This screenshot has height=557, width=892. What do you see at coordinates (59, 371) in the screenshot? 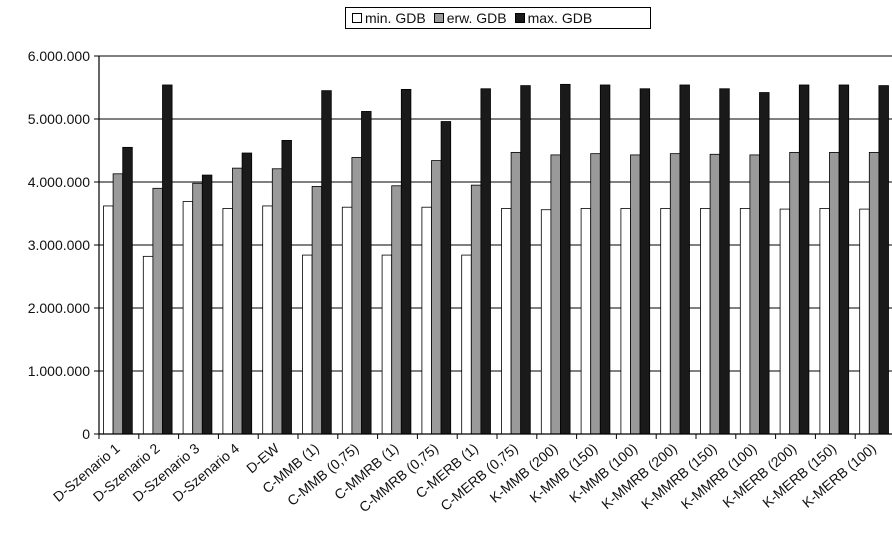
I see `y-tick-label: 1.000.000` at bounding box center [59, 371].